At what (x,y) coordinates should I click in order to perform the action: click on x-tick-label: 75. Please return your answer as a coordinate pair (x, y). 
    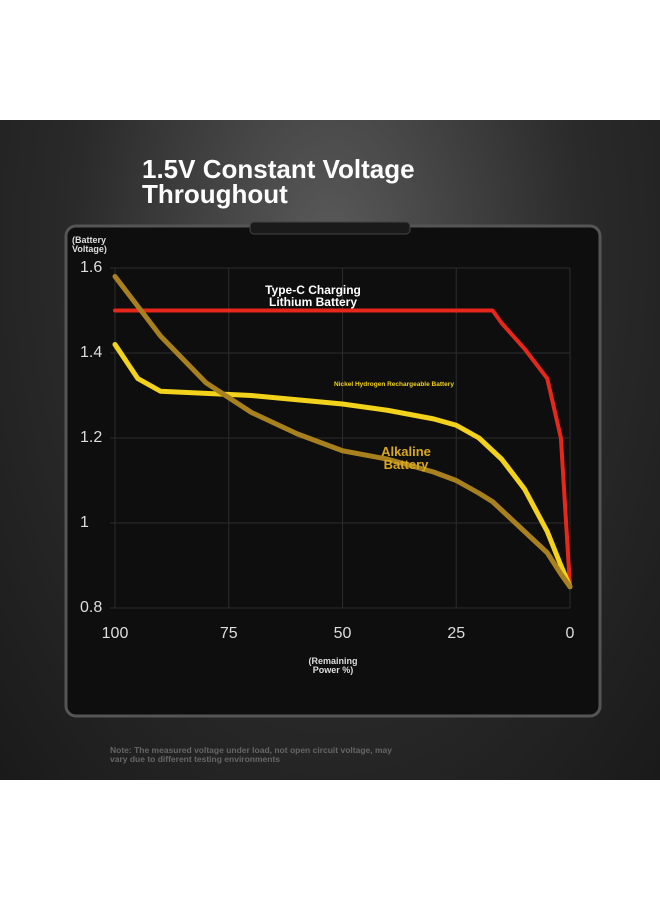
    Looking at the image, I should click on (229, 633).